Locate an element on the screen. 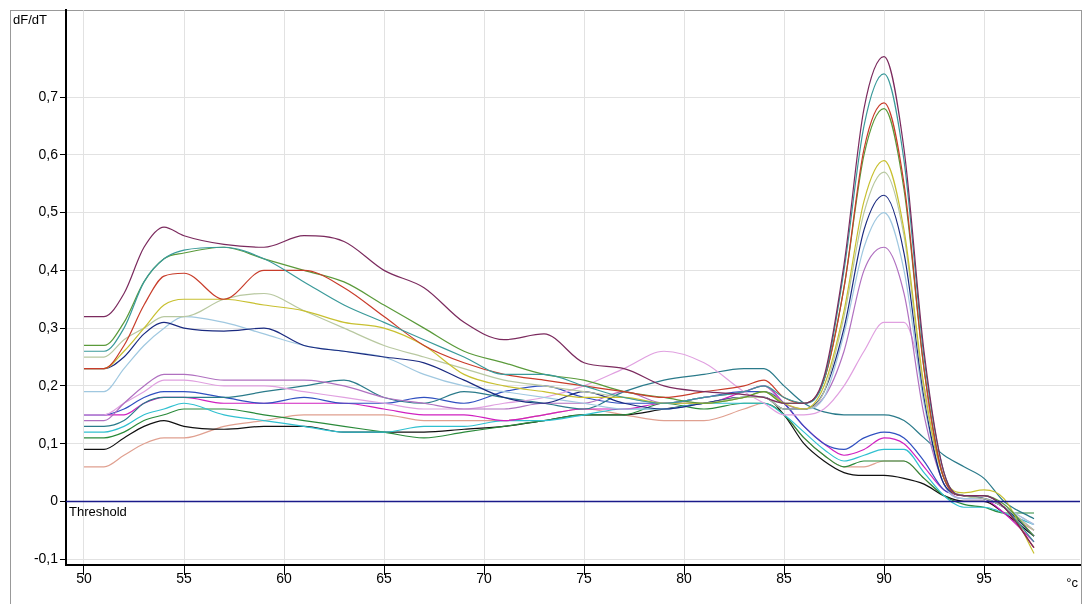 The image size is (1087, 604). x-axis-title: °c is located at coordinates (1072, 583).